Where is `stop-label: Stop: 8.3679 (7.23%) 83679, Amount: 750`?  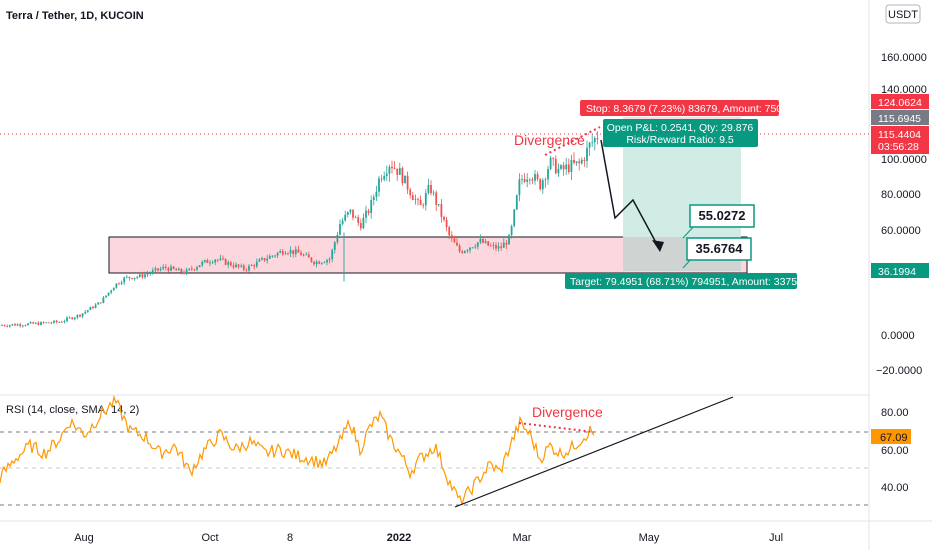
stop-label: Stop: 8.3679 (7.23%) 83679, Amount: 750 is located at coordinates (684, 109).